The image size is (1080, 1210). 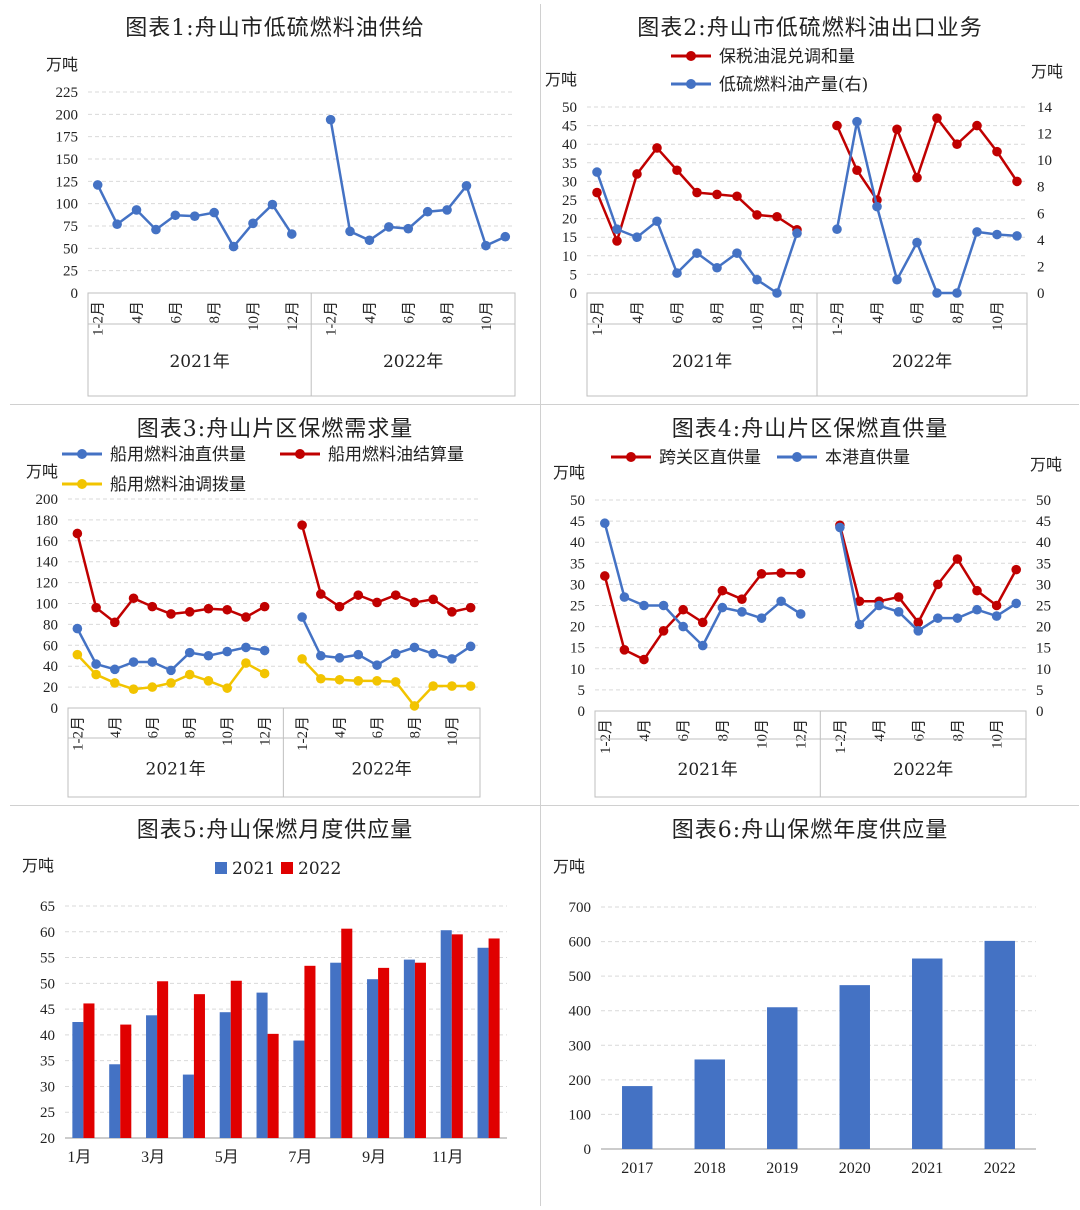 I want to click on y-axis-left: 0 100 200 300 400 500 600 700, so click(x=580, y=1029).